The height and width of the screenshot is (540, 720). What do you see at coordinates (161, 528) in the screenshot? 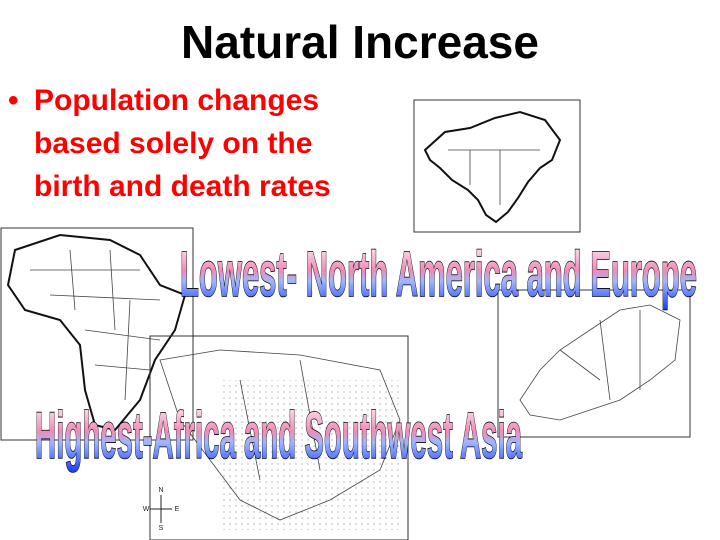
I see `compass-label: S` at bounding box center [161, 528].